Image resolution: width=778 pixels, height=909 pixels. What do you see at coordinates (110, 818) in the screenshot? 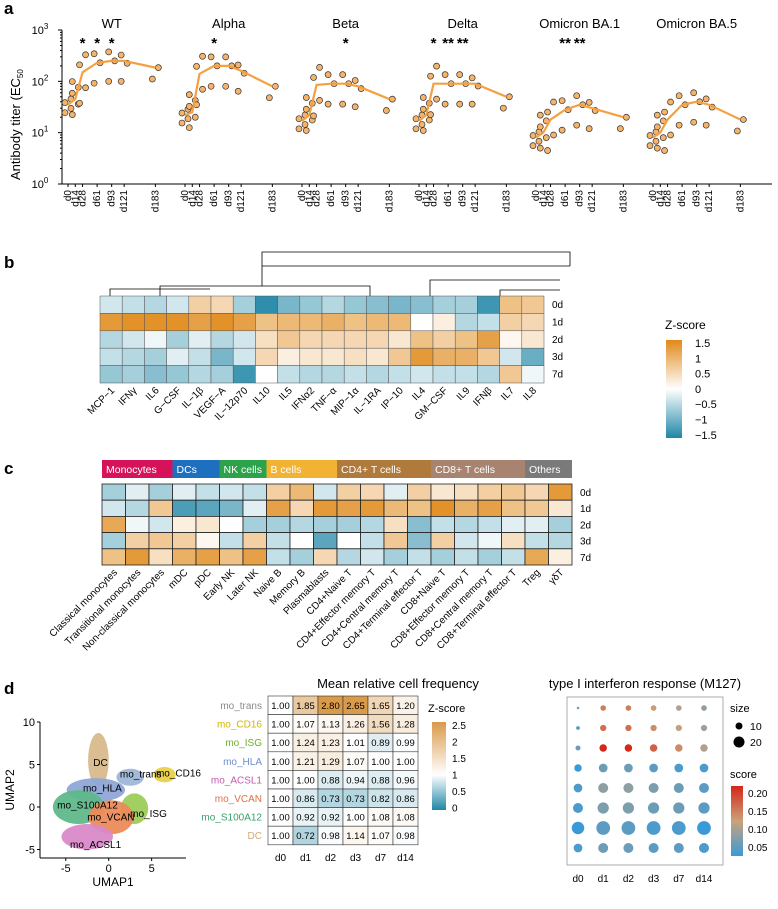
I see `cluster-label: mo_VCAN` at bounding box center [110, 818].